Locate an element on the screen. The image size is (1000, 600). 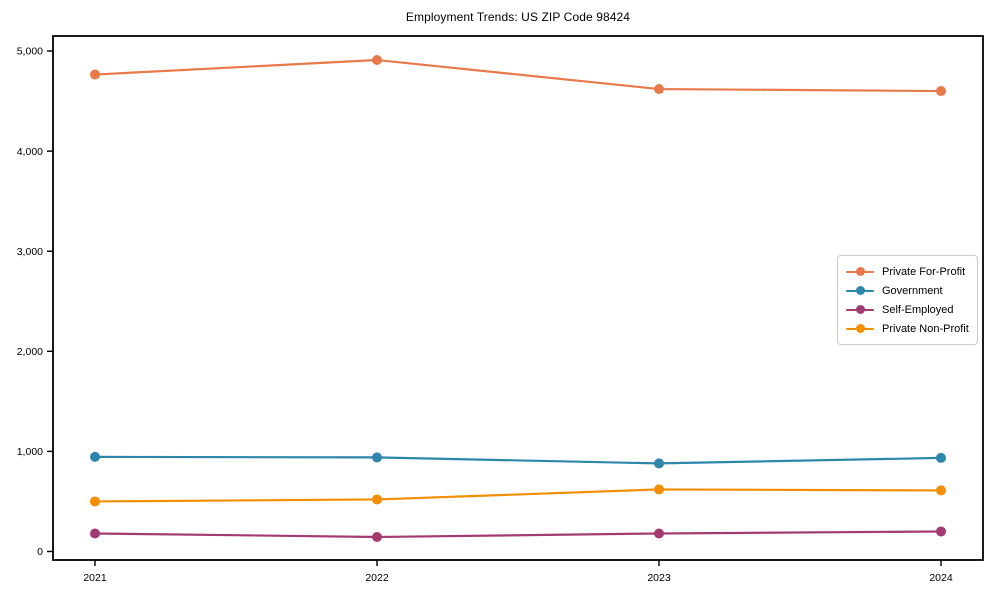
legend-item: Government is located at coordinates (907, 290).